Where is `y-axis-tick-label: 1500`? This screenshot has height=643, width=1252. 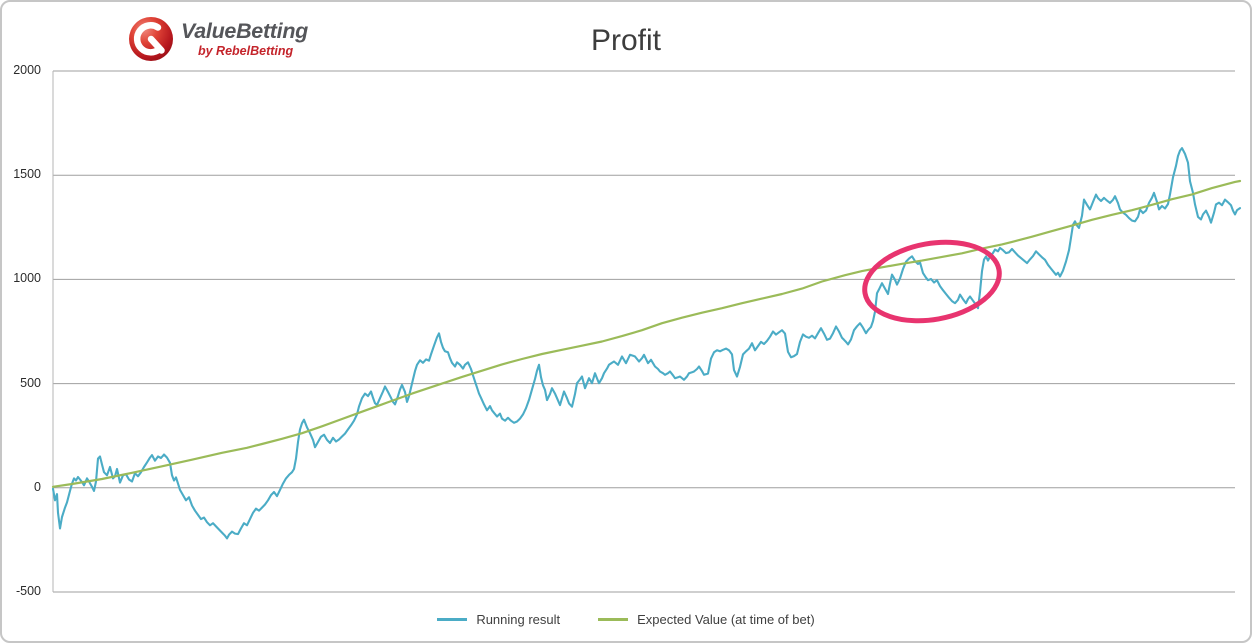 y-axis-tick-label: 1500 is located at coordinates (27, 174).